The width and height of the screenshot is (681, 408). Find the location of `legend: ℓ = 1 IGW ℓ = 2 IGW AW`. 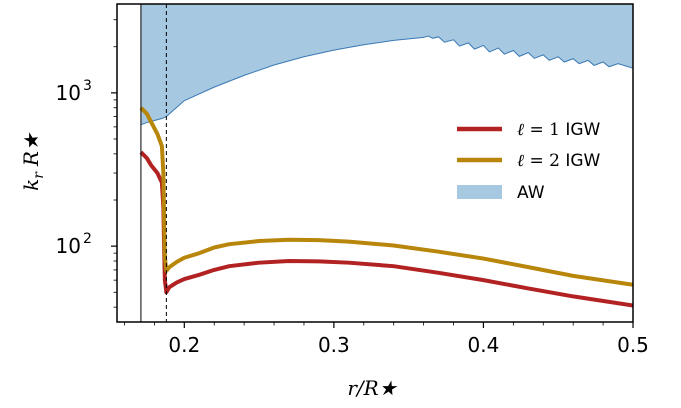

legend: ℓ = 1 IGW ℓ = 2 IGW AW is located at coordinates (529, 161).